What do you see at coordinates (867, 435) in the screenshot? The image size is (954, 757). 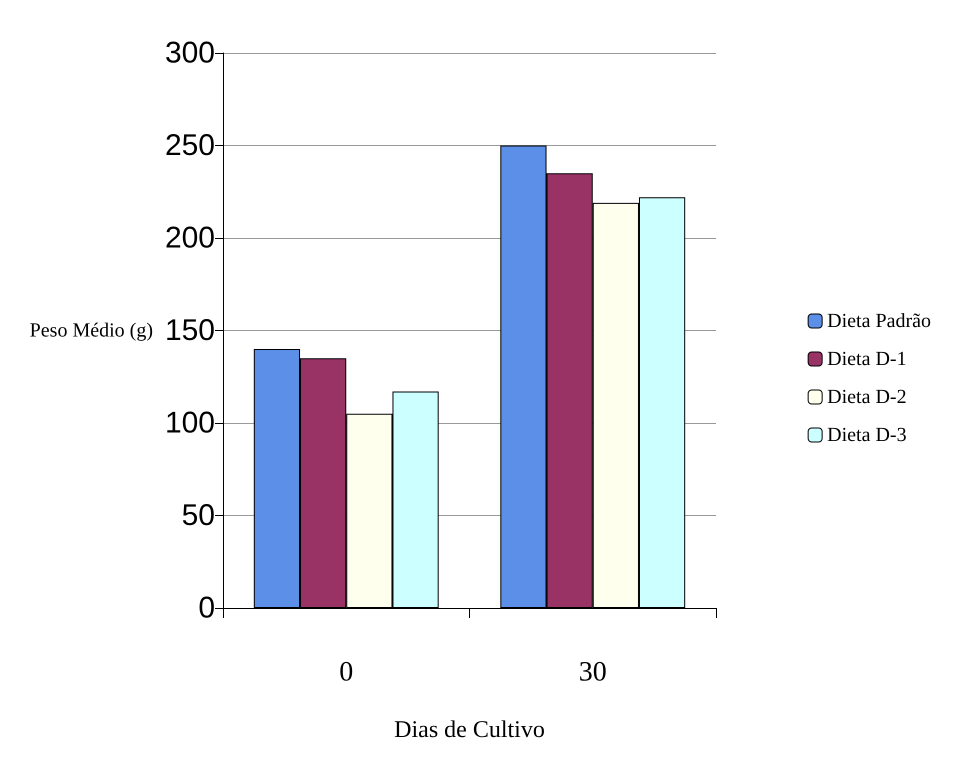 I see `legend-label: Dieta D-3` at bounding box center [867, 435].